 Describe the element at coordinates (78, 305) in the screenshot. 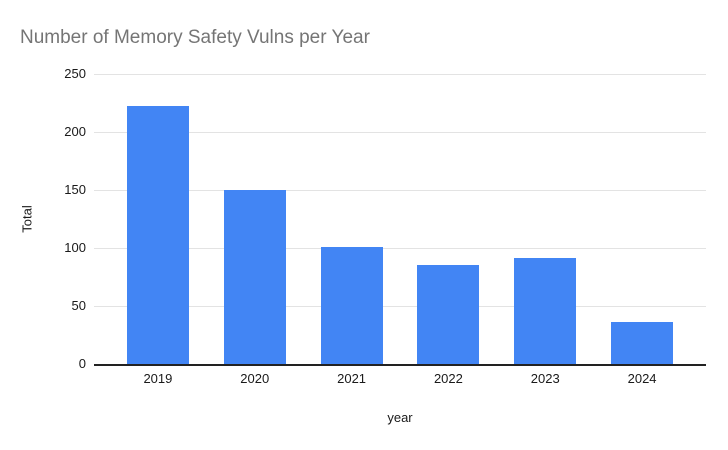

I see `y-axis-tick-label: 50` at that location.